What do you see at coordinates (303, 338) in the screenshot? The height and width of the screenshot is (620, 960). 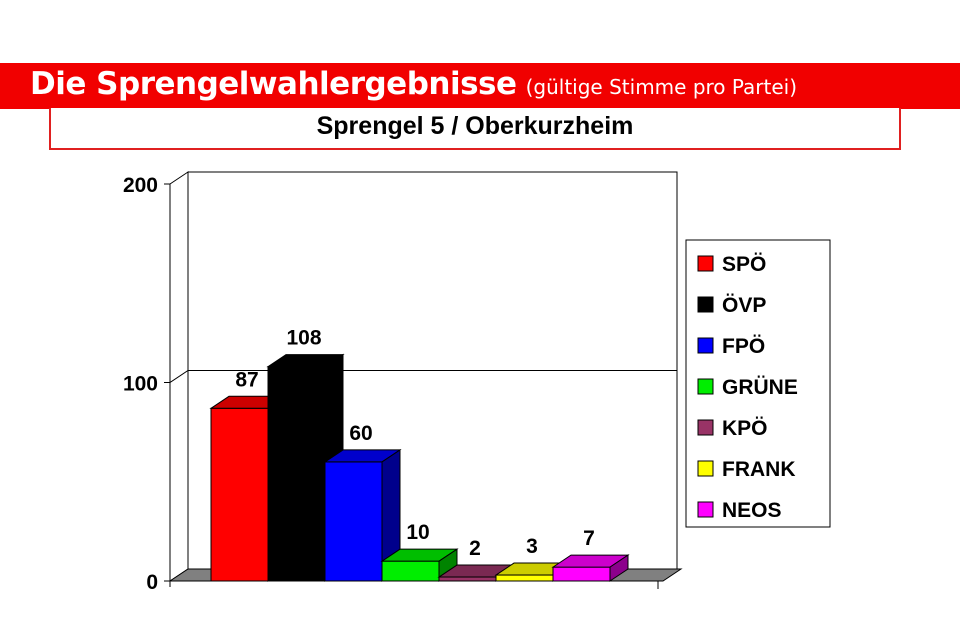 I see `data-label-ÖVP: 108` at bounding box center [303, 338].